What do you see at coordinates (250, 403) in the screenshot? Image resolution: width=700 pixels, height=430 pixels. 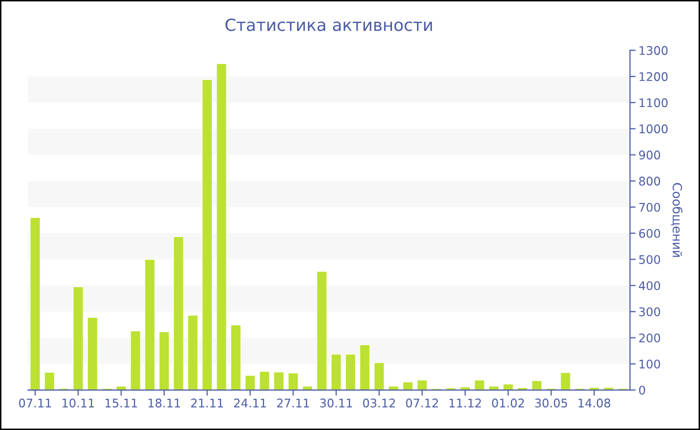 I see `x-tick-label: 24.11` at bounding box center [250, 403].